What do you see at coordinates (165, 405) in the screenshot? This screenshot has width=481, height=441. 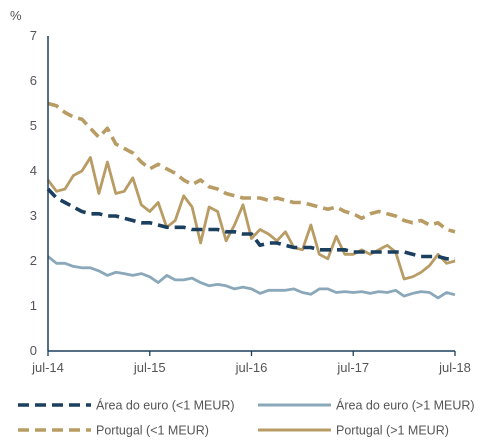 I see `legend-label: Área do euro (<1 MEUR)` at bounding box center [165, 405].